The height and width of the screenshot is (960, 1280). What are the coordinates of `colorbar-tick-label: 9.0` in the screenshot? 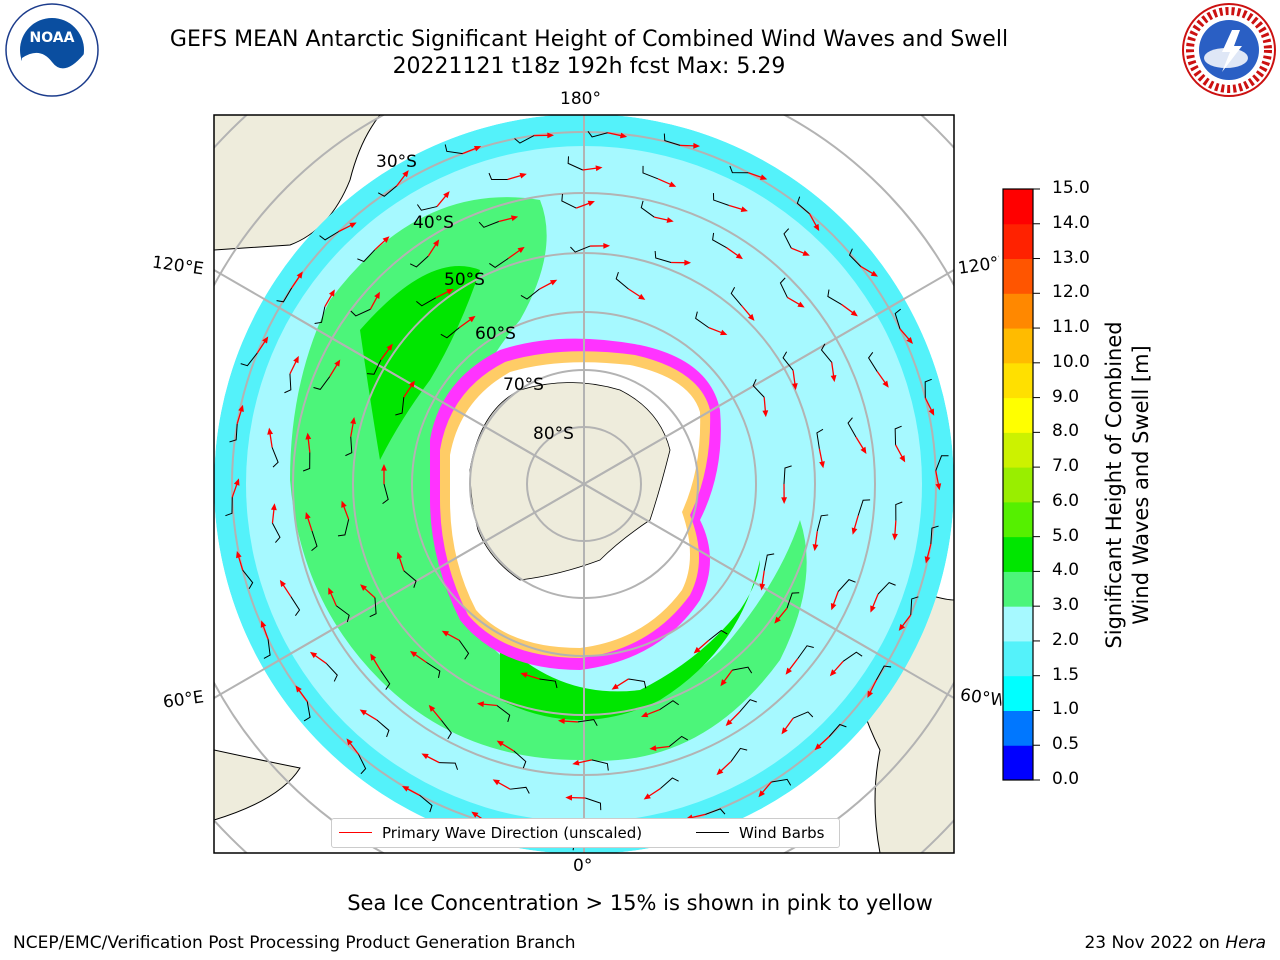 It's located at (1066, 396).